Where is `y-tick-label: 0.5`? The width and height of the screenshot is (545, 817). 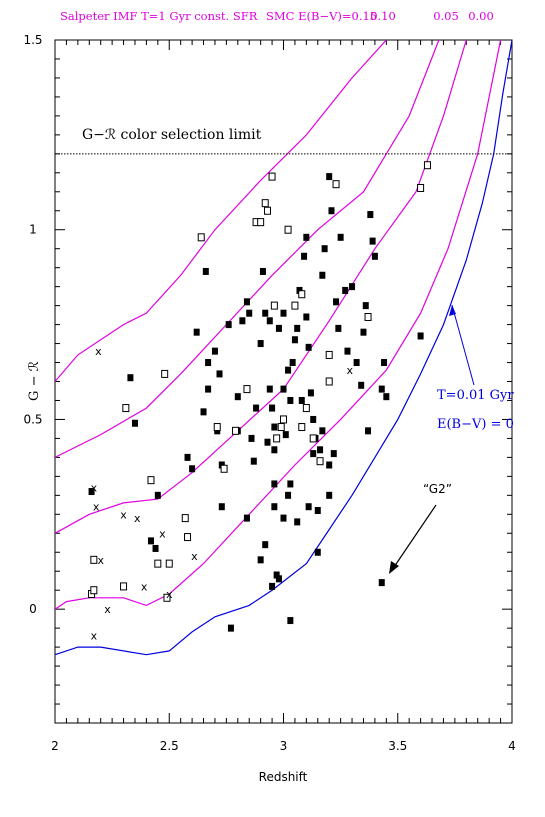 y-tick-label: 0.5 is located at coordinates (32, 419).